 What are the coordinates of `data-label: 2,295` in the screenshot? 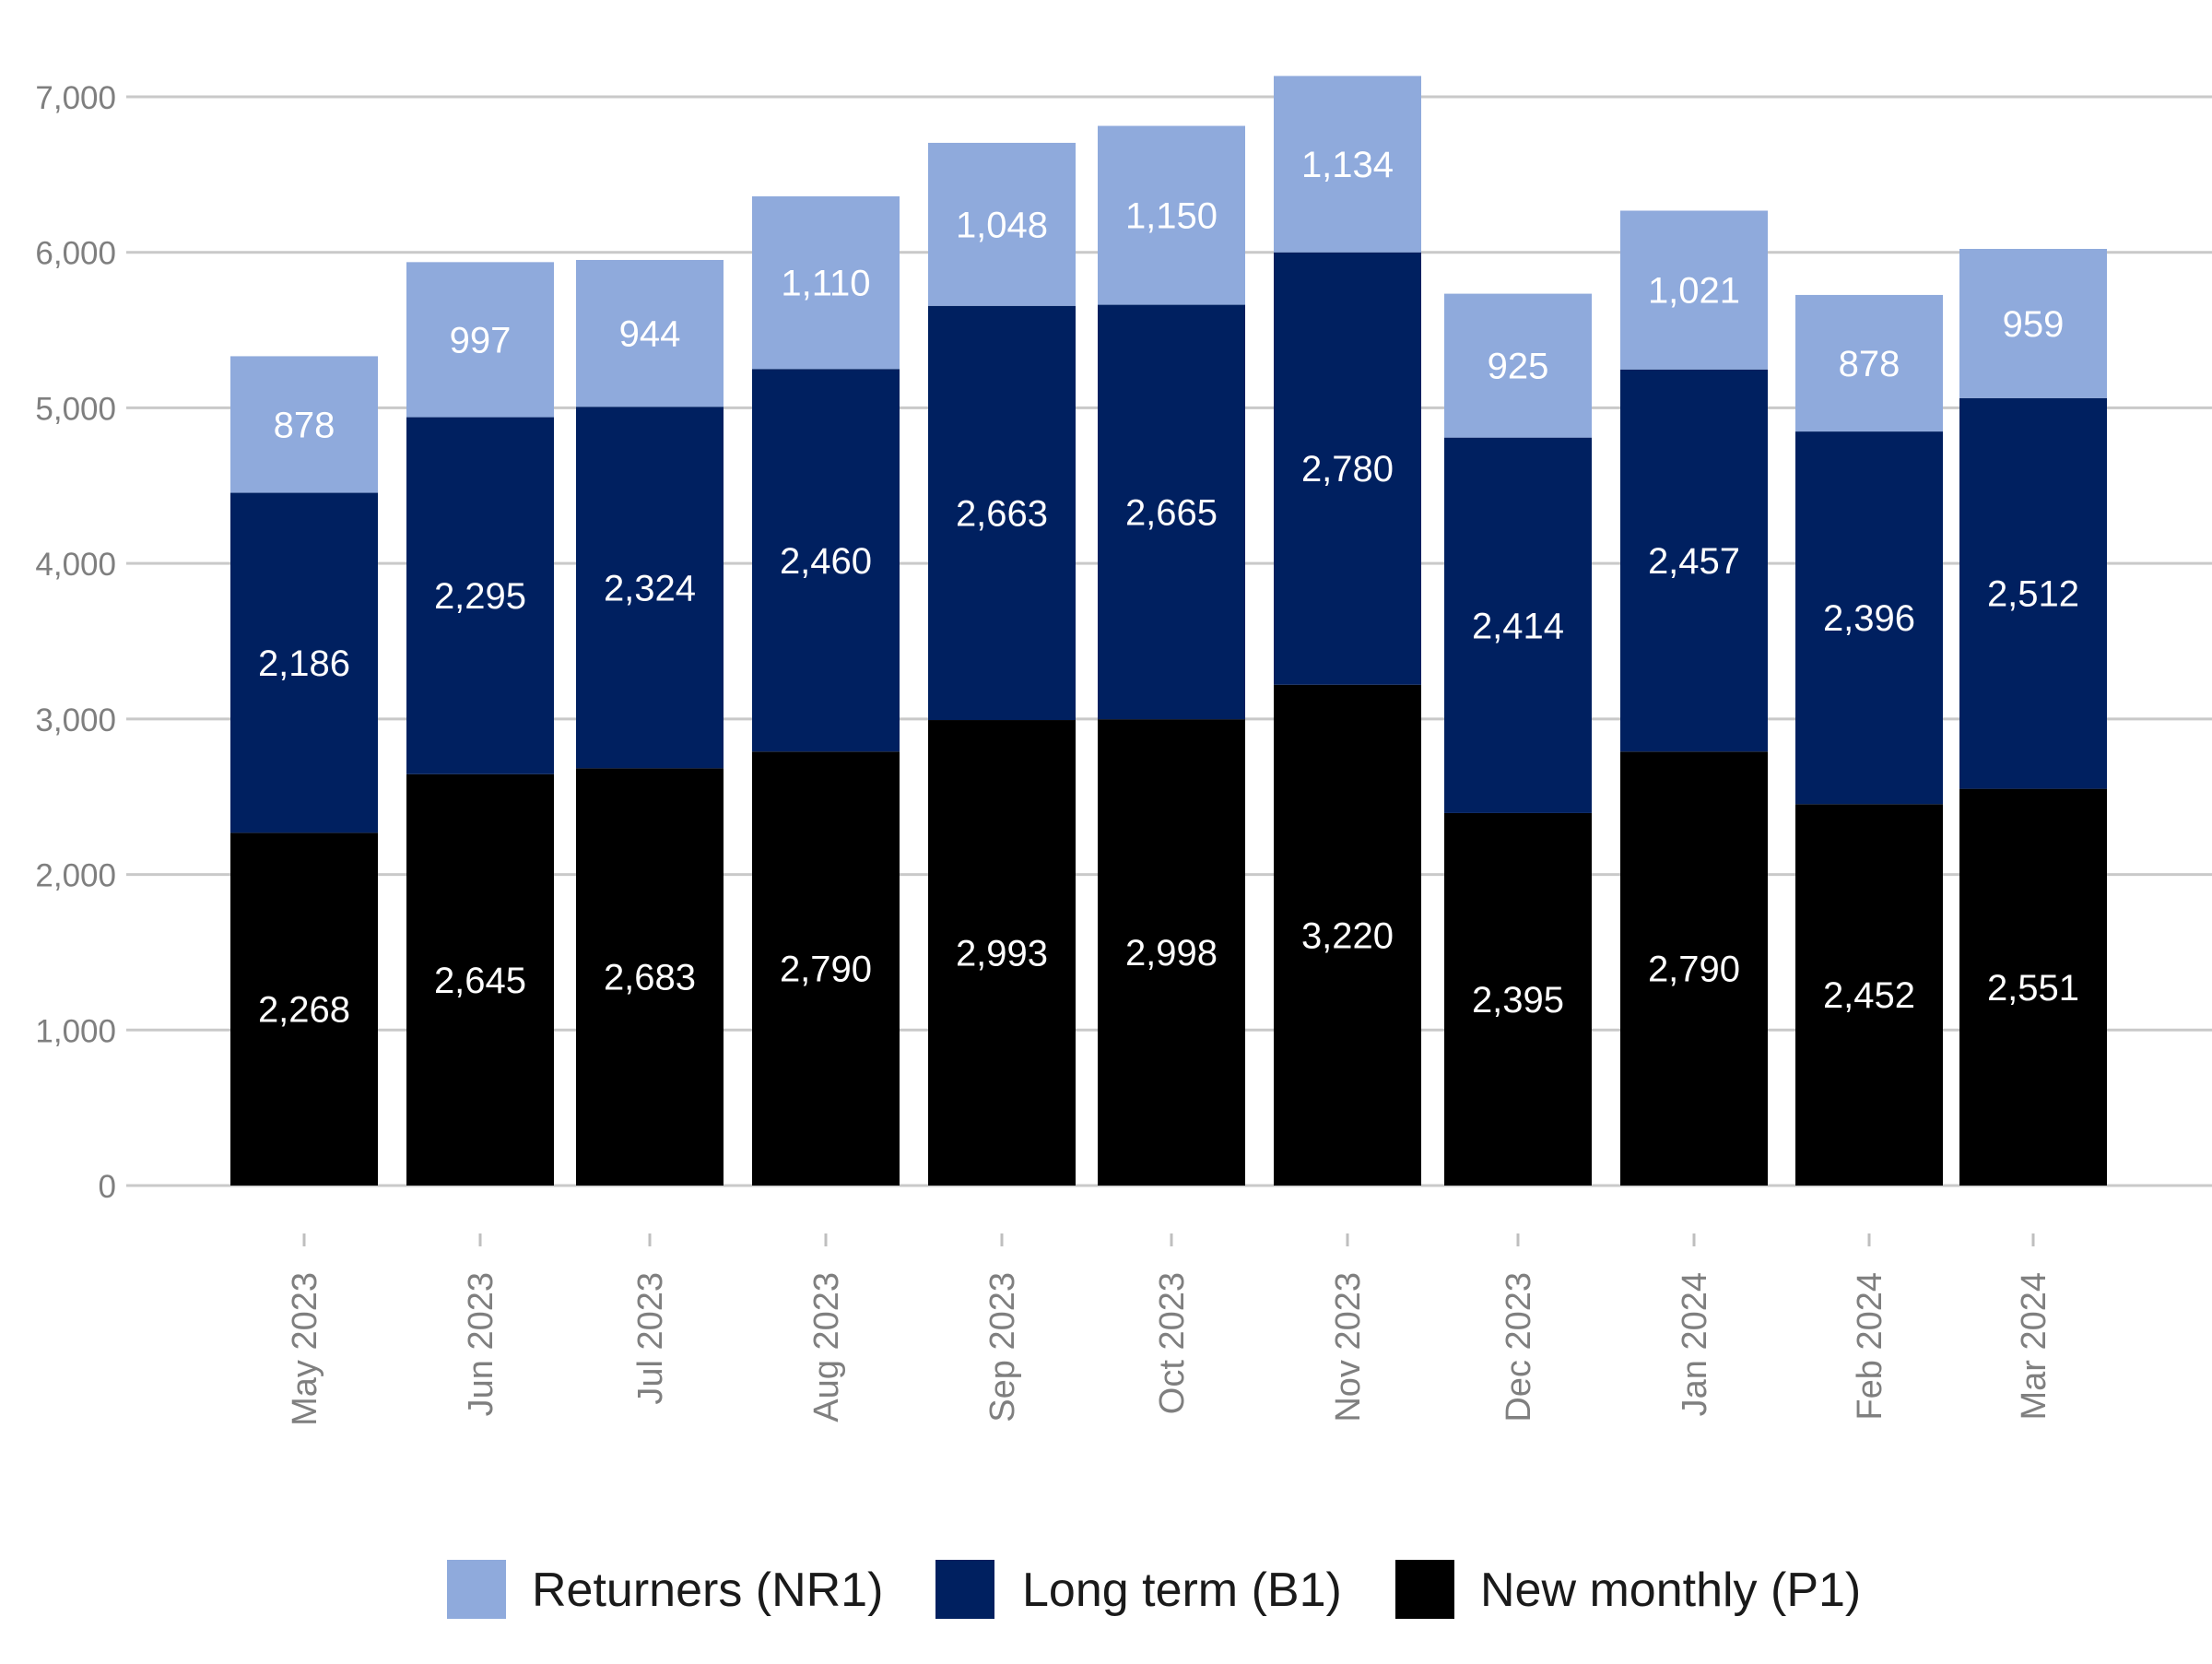 It's located at (480, 596).